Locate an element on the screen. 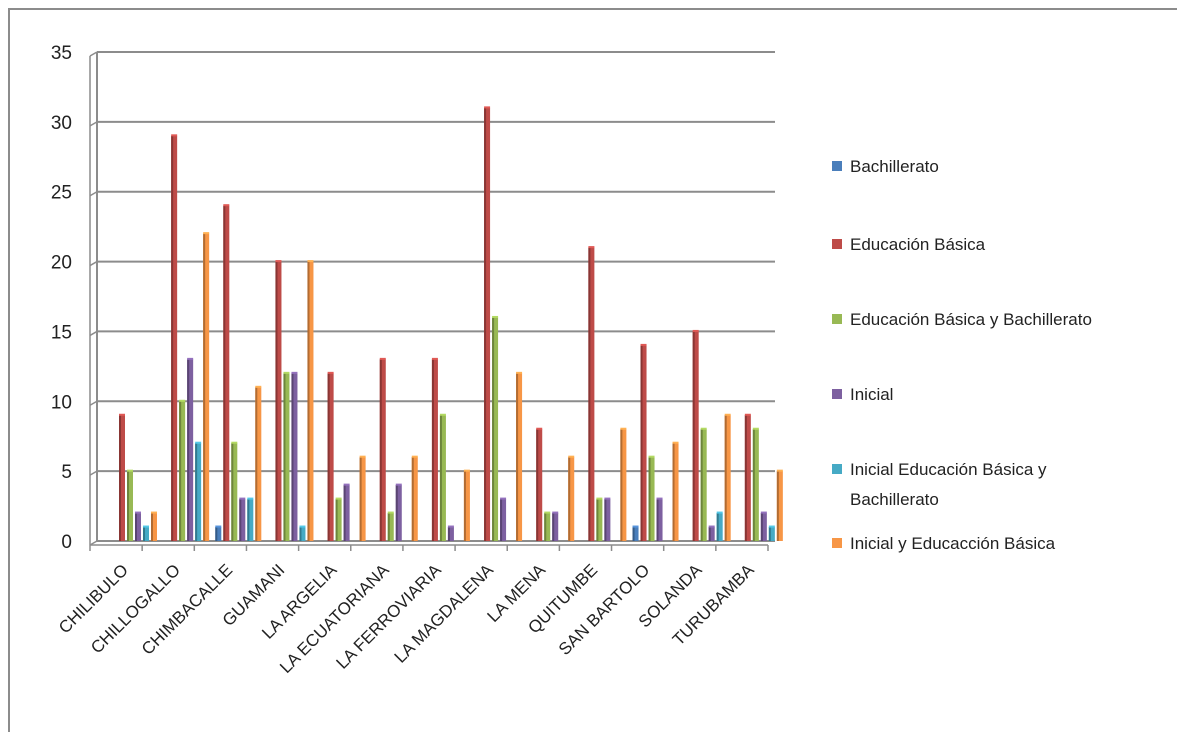  y-tick-label: 15 is located at coordinates (61, 332).